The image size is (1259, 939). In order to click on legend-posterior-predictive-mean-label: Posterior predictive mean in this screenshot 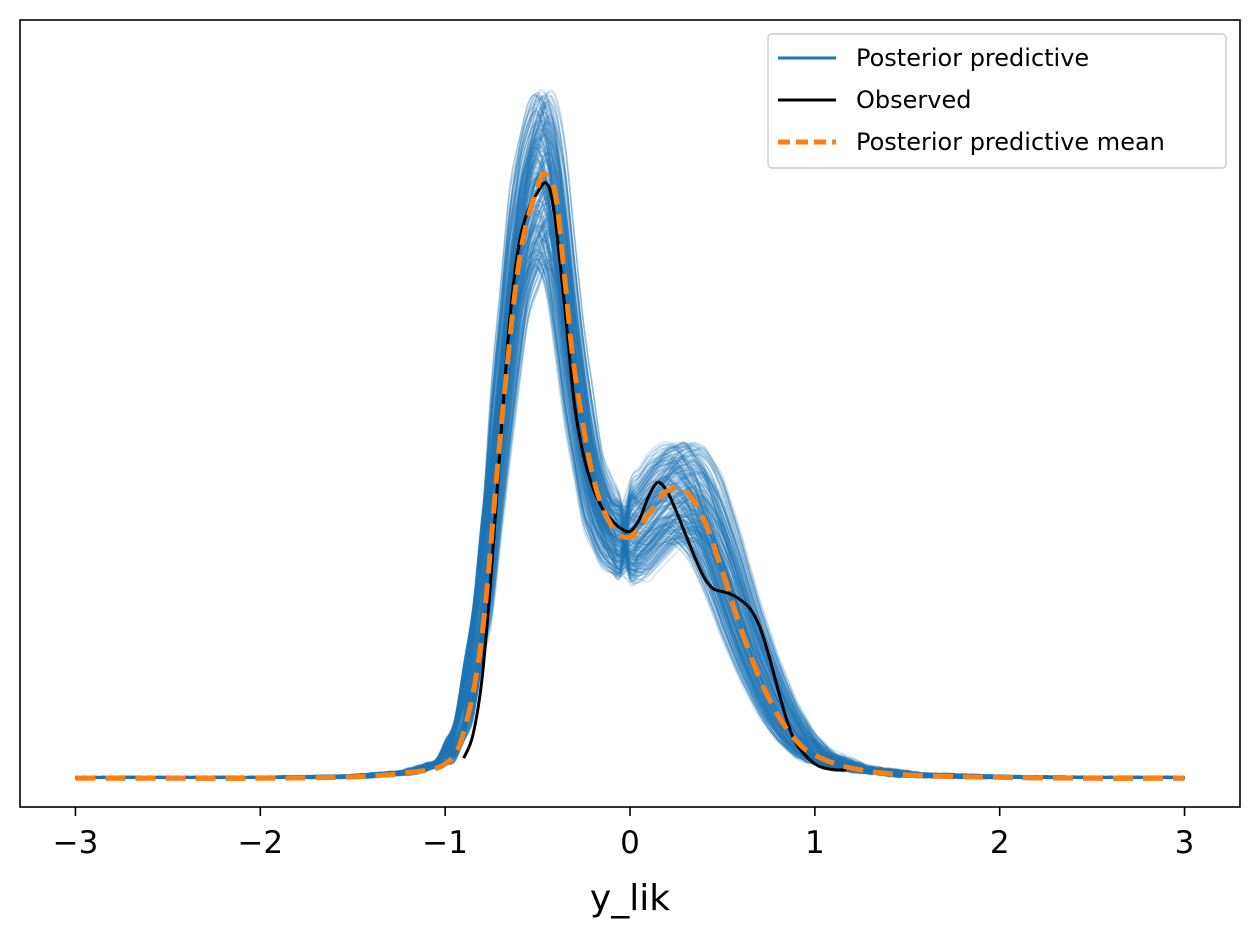, I will do `click(1010, 142)`.